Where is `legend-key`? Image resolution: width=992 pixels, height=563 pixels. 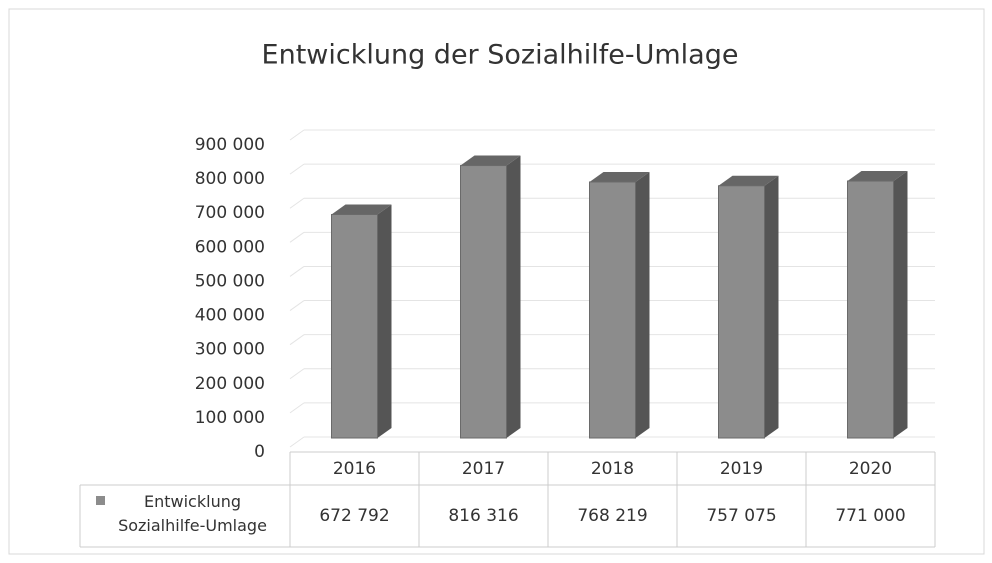 legend-key is located at coordinates (100, 500).